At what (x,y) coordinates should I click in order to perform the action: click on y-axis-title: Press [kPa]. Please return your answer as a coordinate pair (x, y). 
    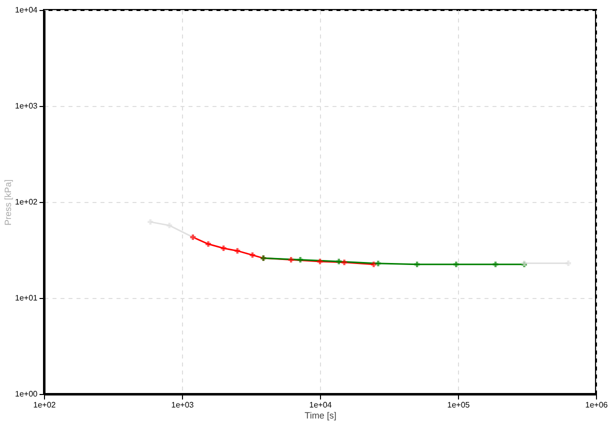
    Looking at the image, I should click on (8, 202).